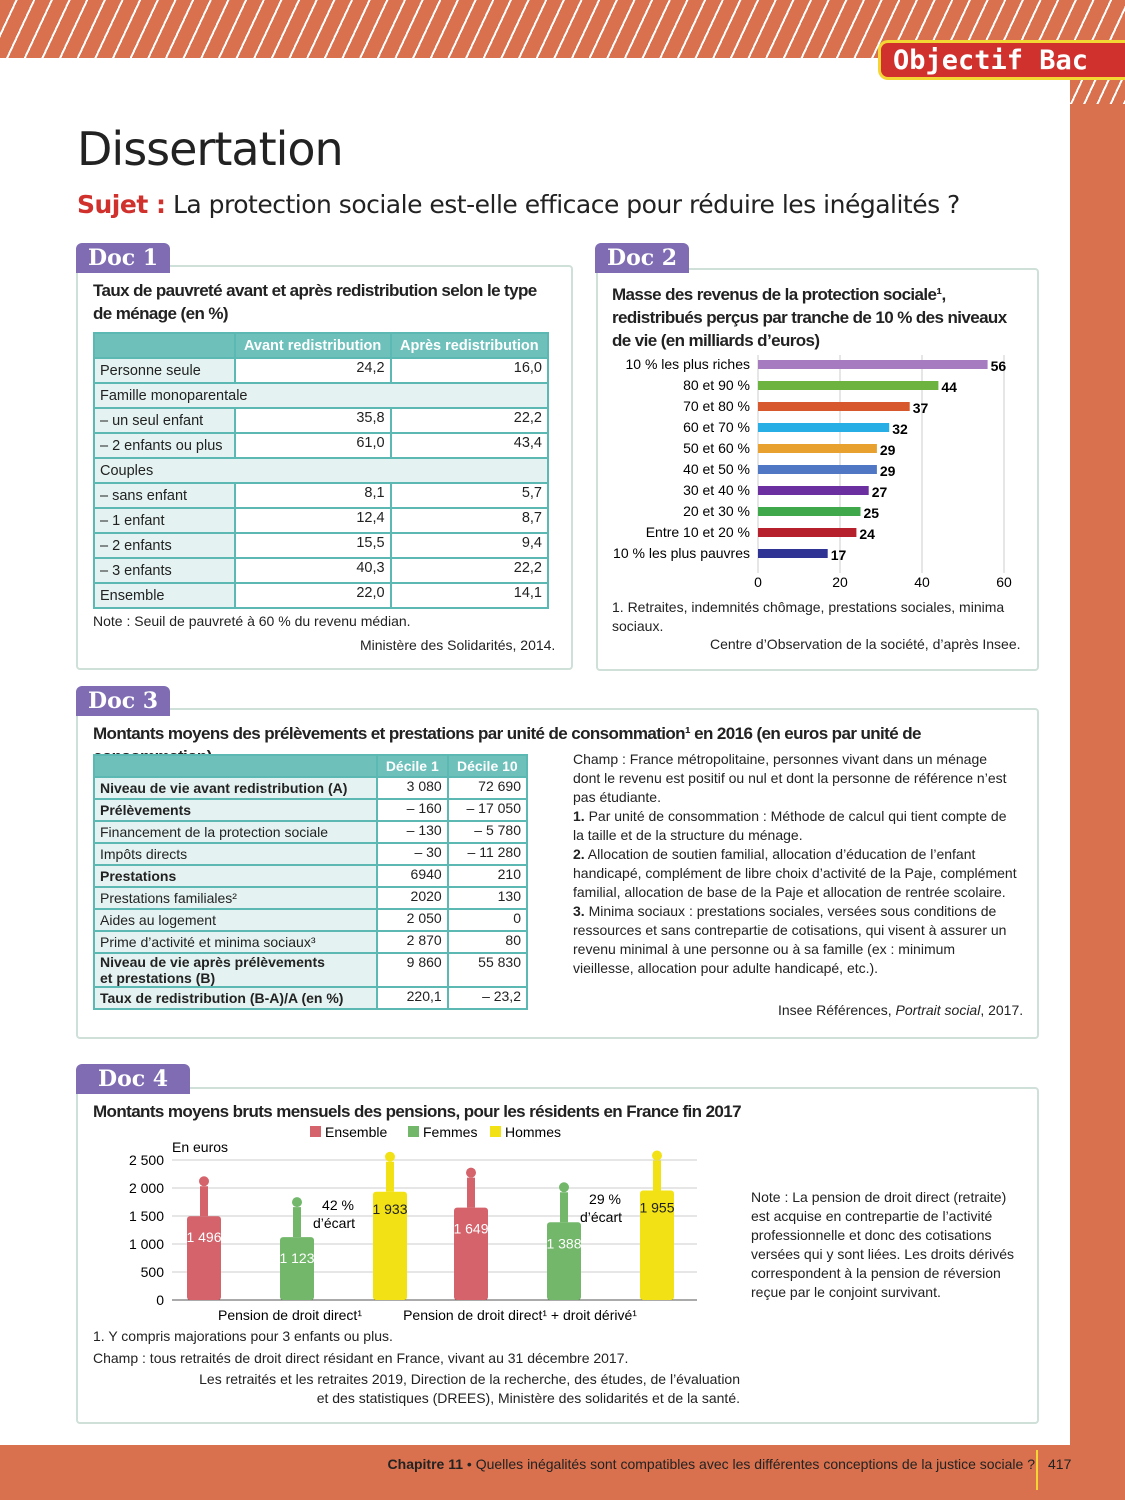  What do you see at coordinates (235, 832) in the screenshot?
I see `row-label: Financement de la protection sociale` at bounding box center [235, 832].